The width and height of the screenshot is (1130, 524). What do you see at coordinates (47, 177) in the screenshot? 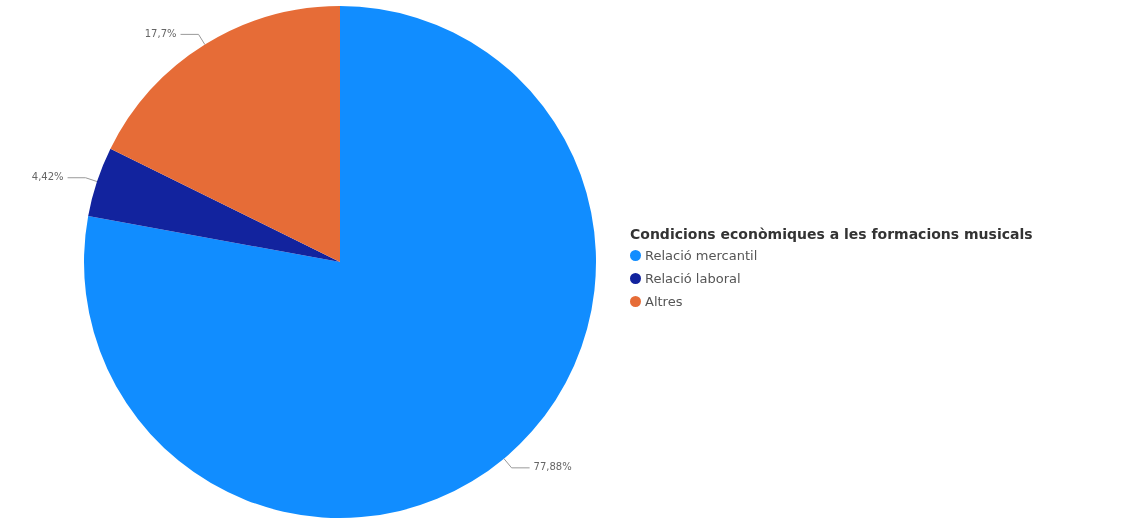
I see `data-label: 4,42%` at bounding box center [47, 177].